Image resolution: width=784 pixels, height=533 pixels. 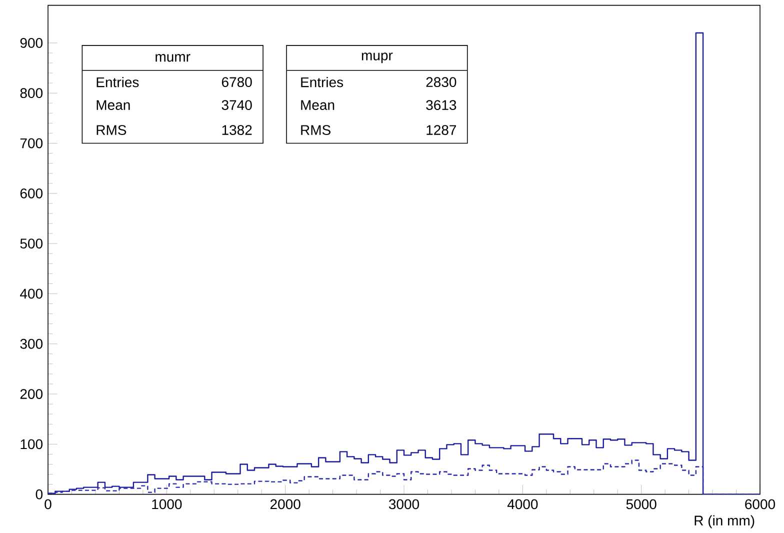 What do you see at coordinates (237, 105) in the screenshot?
I see `annotation: 3740` at bounding box center [237, 105].